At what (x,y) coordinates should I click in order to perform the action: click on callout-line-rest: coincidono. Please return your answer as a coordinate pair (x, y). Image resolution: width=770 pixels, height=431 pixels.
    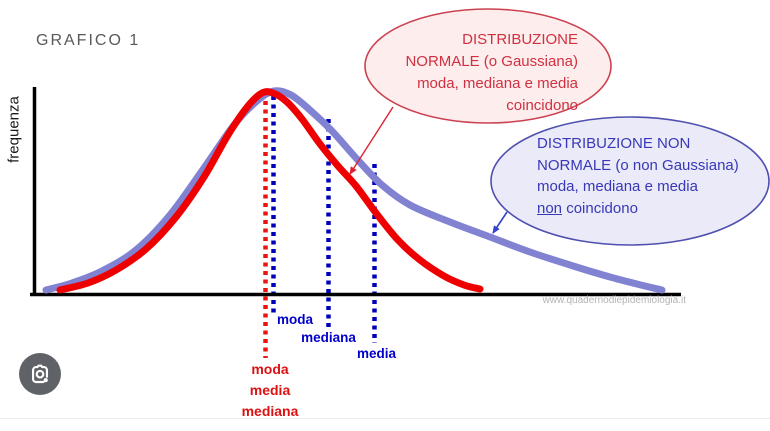
    Looking at the image, I should click on (600, 208).